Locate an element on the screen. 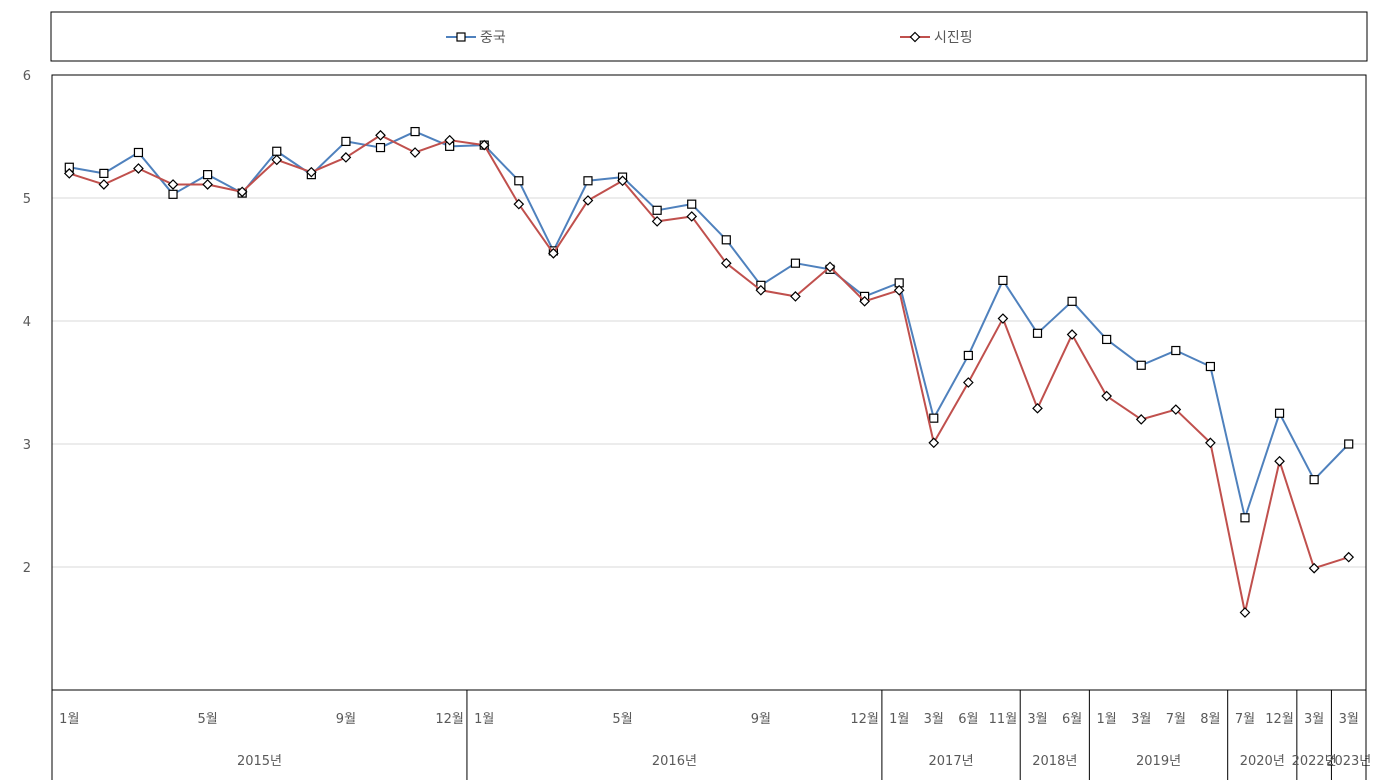 This screenshot has width=1384, height=780. y-tick-label: 6 is located at coordinates (27, 76).